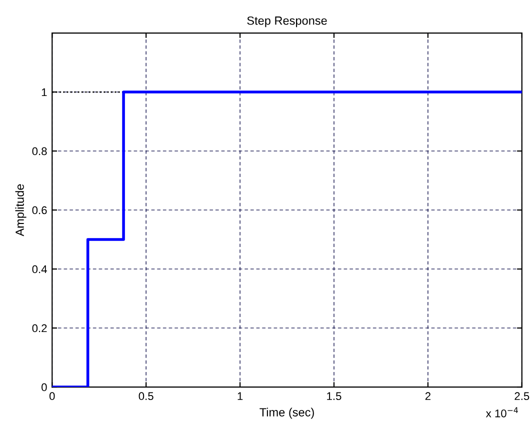 The height and width of the screenshot is (426, 532). I want to click on y-axis-title: Amplitude, so click(20, 210).